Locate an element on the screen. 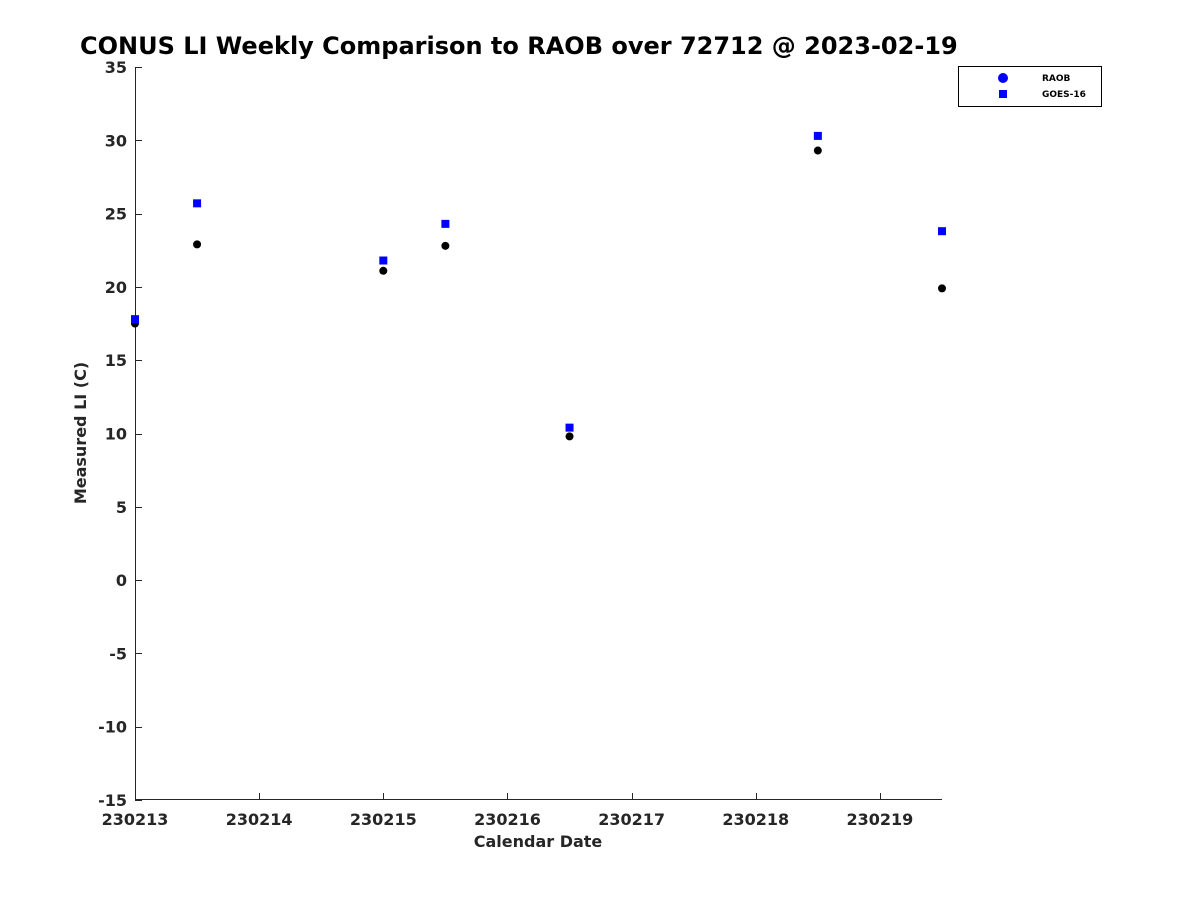  x-tick-label: 230214 is located at coordinates (259, 819).